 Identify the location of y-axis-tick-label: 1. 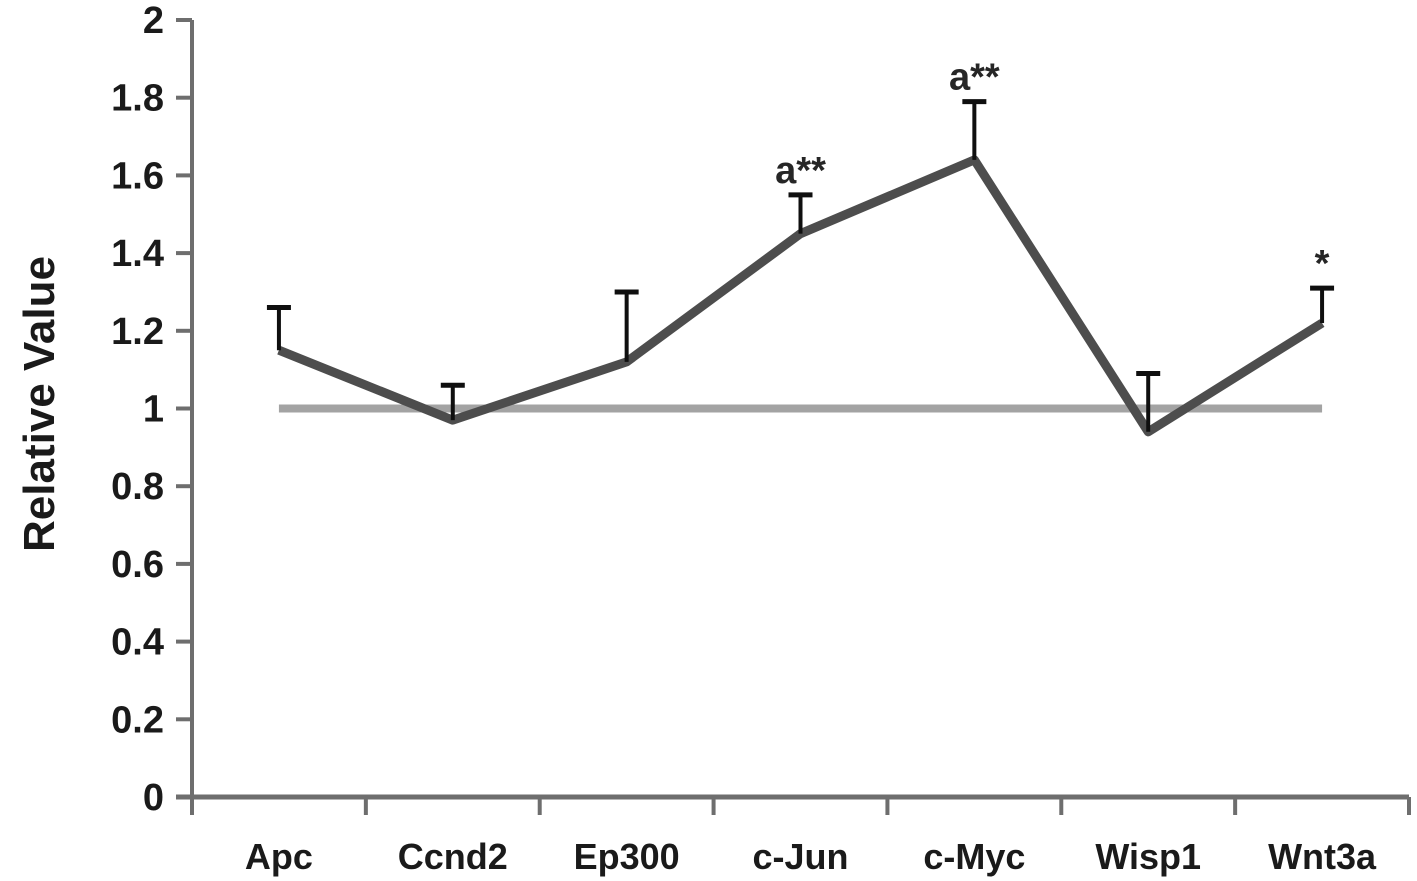
(153, 410).